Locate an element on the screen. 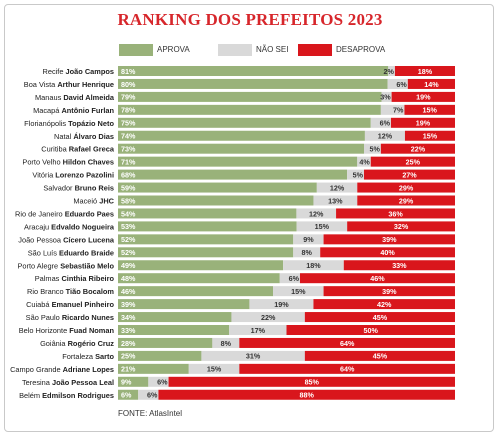 Image resolution: width=500 pixels, height=438 pixels. mayor-name: João Campos is located at coordinates (90, 71).